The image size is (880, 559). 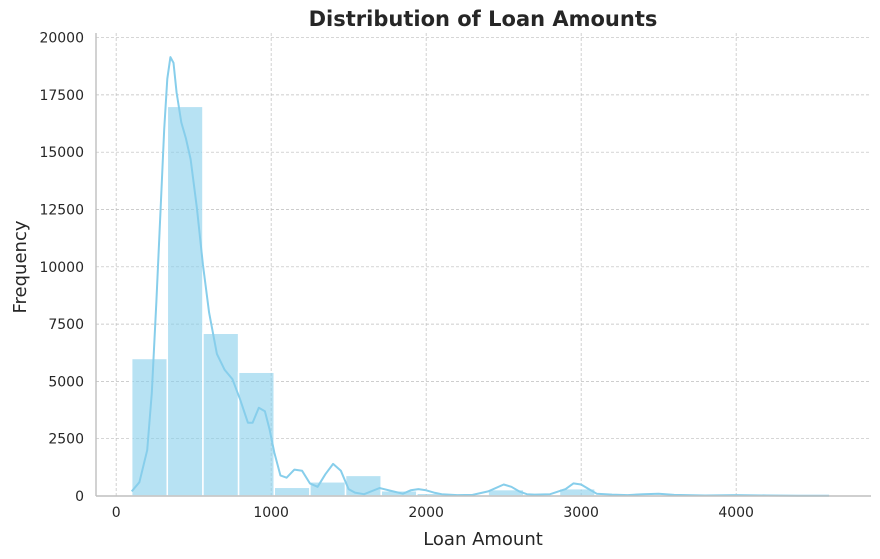 I want to click on y-tick-label: 7500, so click(x=66, y=325).